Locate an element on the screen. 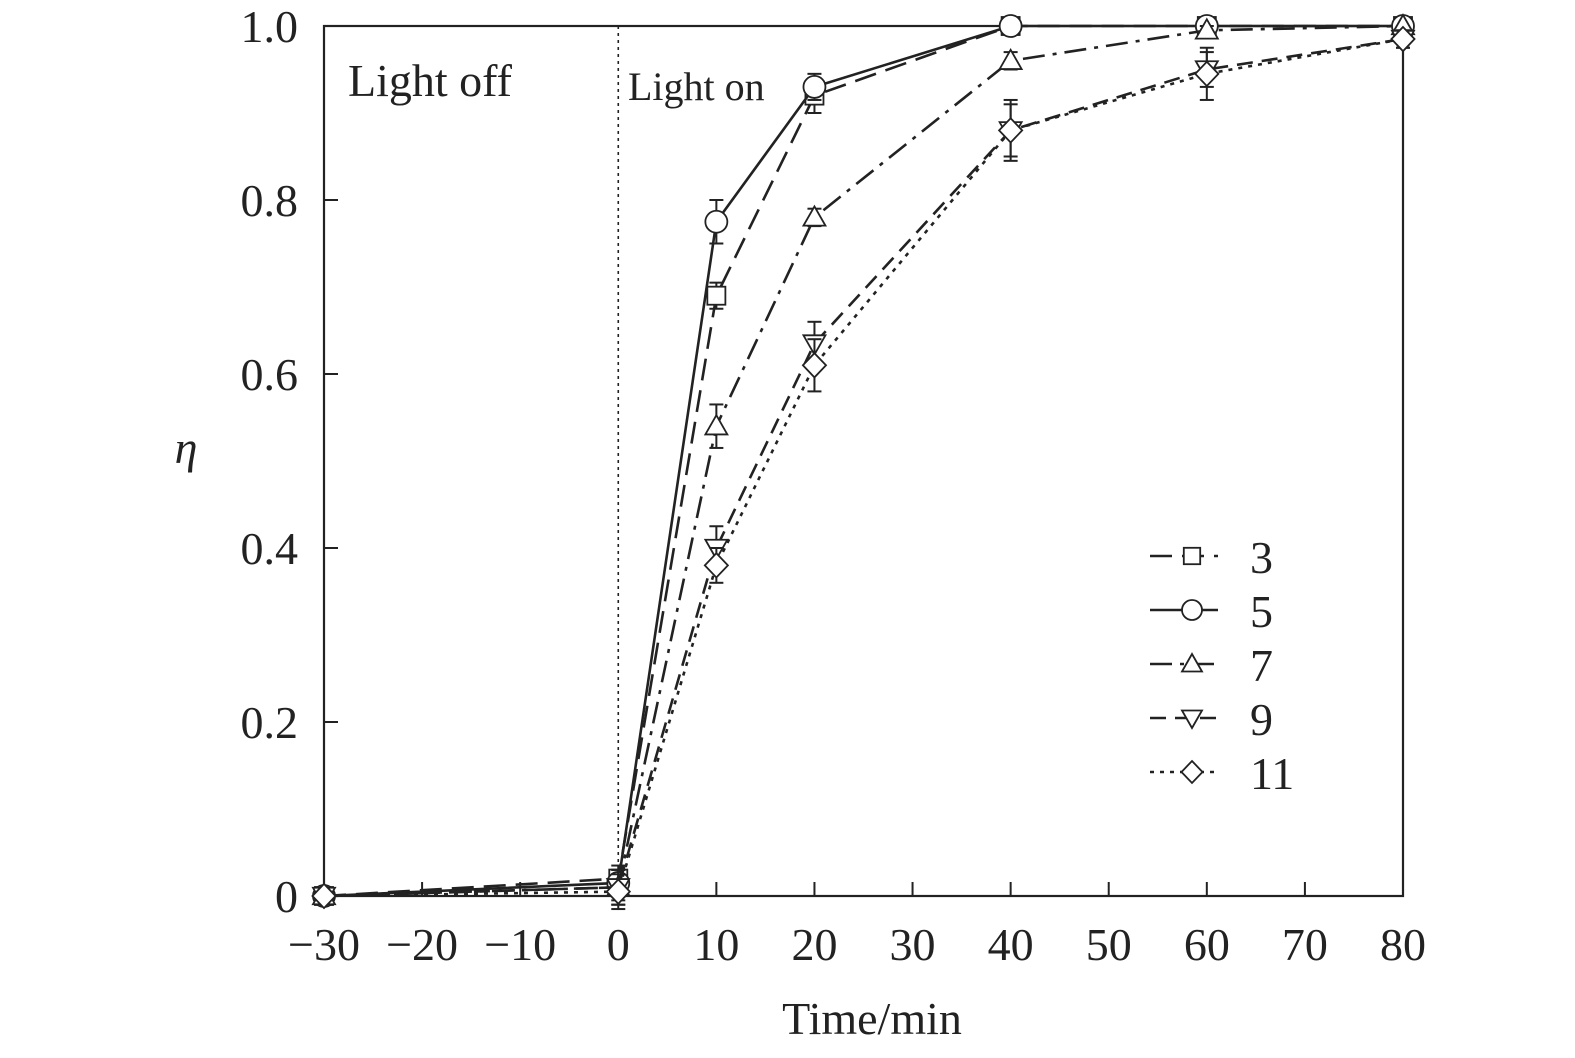 This screenshot has height=1058, width=1575. y-tick-label: 0.6 is located at coordinates (270, 374).